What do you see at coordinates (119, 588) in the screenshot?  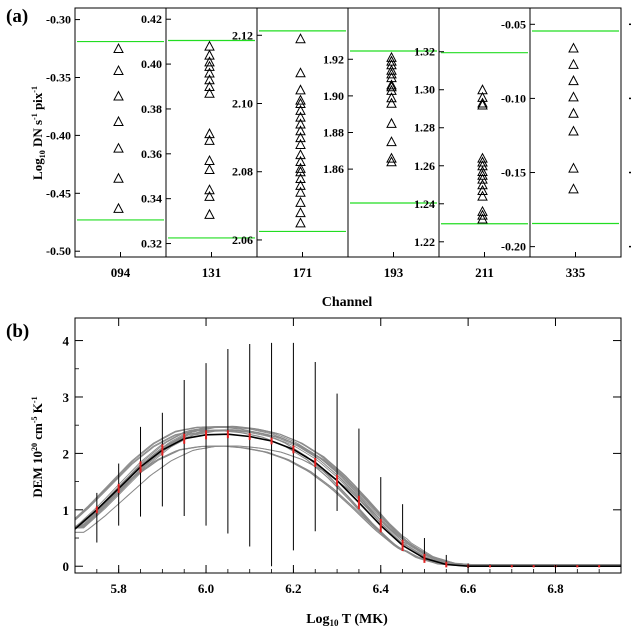 I see `x-tick-label-b-0: 5.8` at bounding box center [119, 588].